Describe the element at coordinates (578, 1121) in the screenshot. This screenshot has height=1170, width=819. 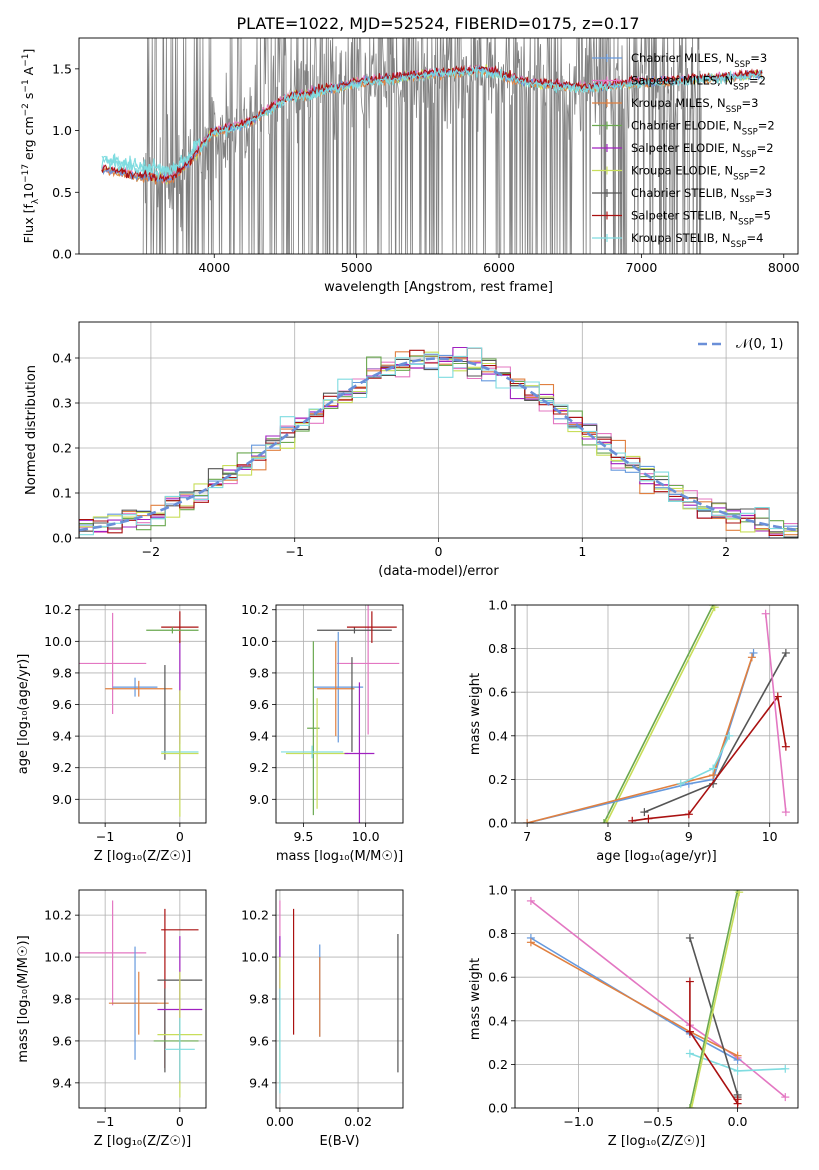
I see `x-tick-label: −1.0` at that location.